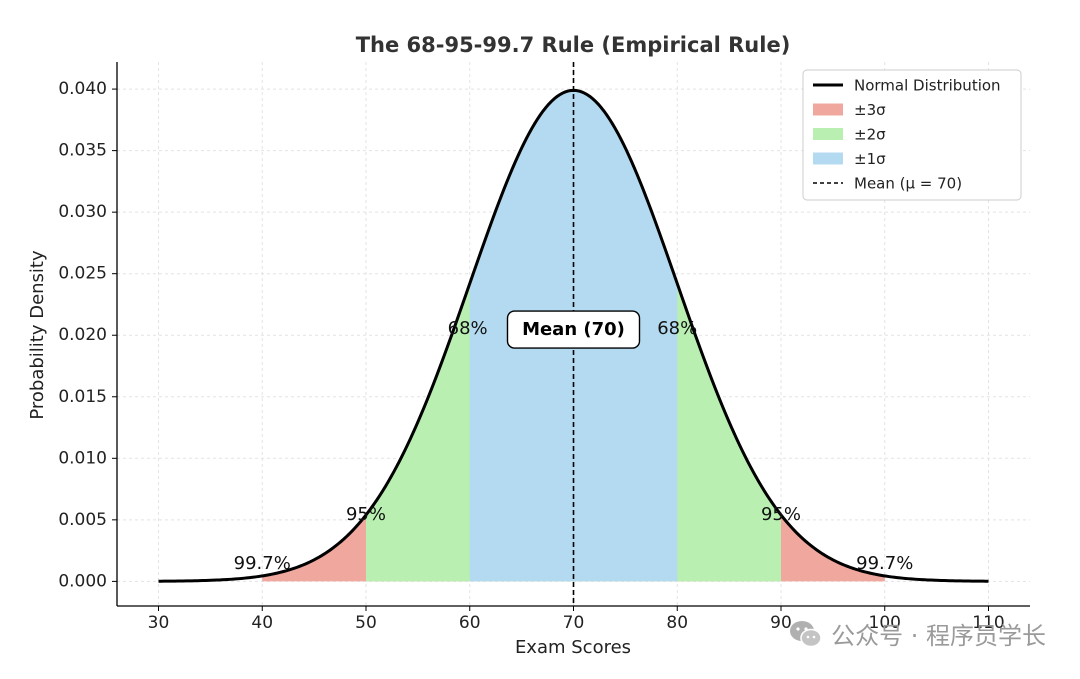 The image size is (1080, 679). I want to click on y-axis-label: Probability Density, so click(37, 335).